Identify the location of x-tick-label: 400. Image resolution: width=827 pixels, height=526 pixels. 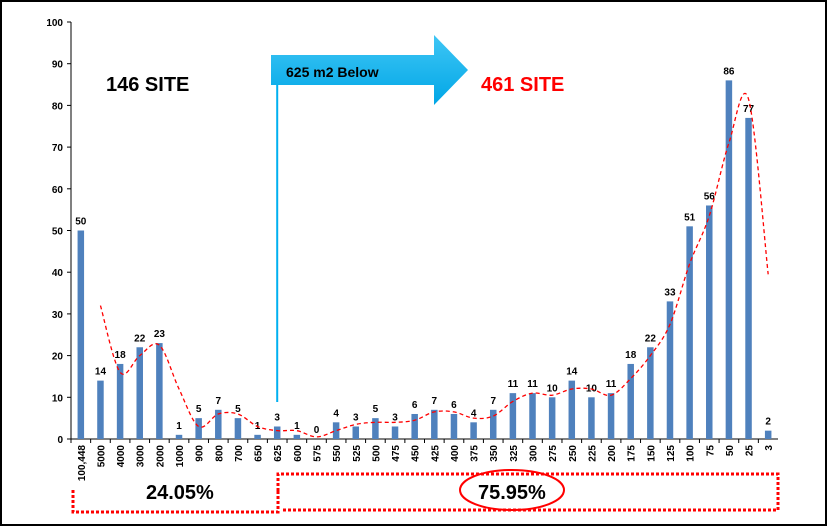
(455, 453).